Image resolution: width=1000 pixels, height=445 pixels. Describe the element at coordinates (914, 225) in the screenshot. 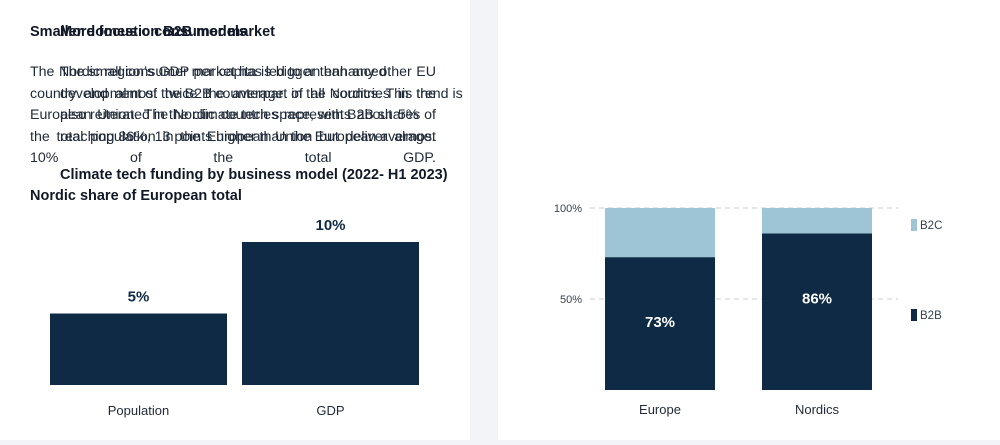

I see `legend-swatch-b2c` at that location.